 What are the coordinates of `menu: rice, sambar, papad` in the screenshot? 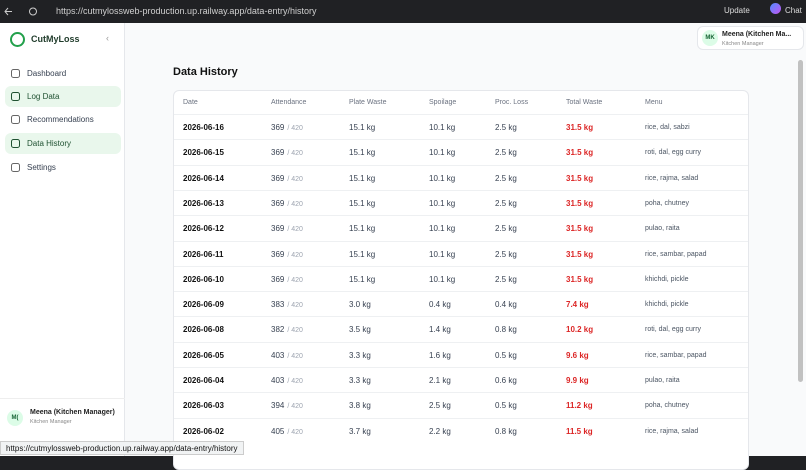 It's located at (676, 254).